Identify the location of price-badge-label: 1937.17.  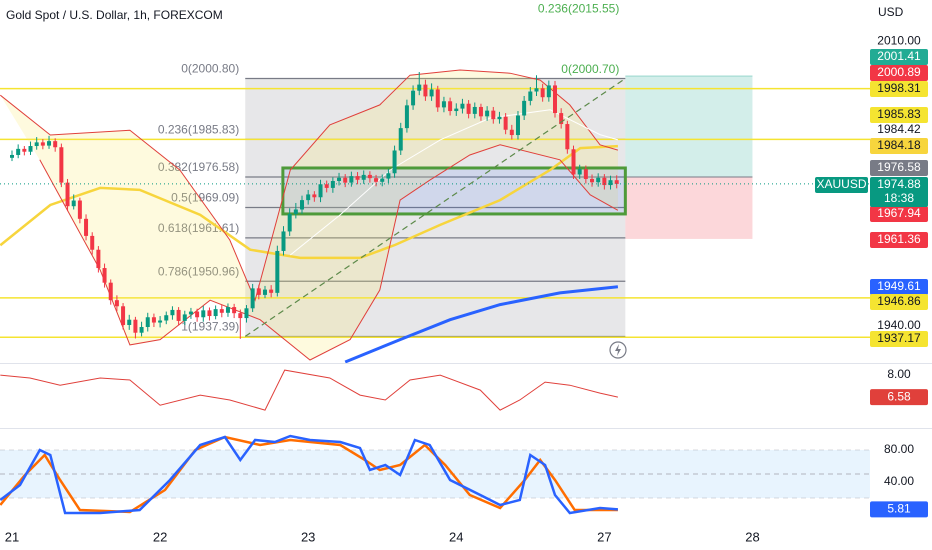
(899, 338).